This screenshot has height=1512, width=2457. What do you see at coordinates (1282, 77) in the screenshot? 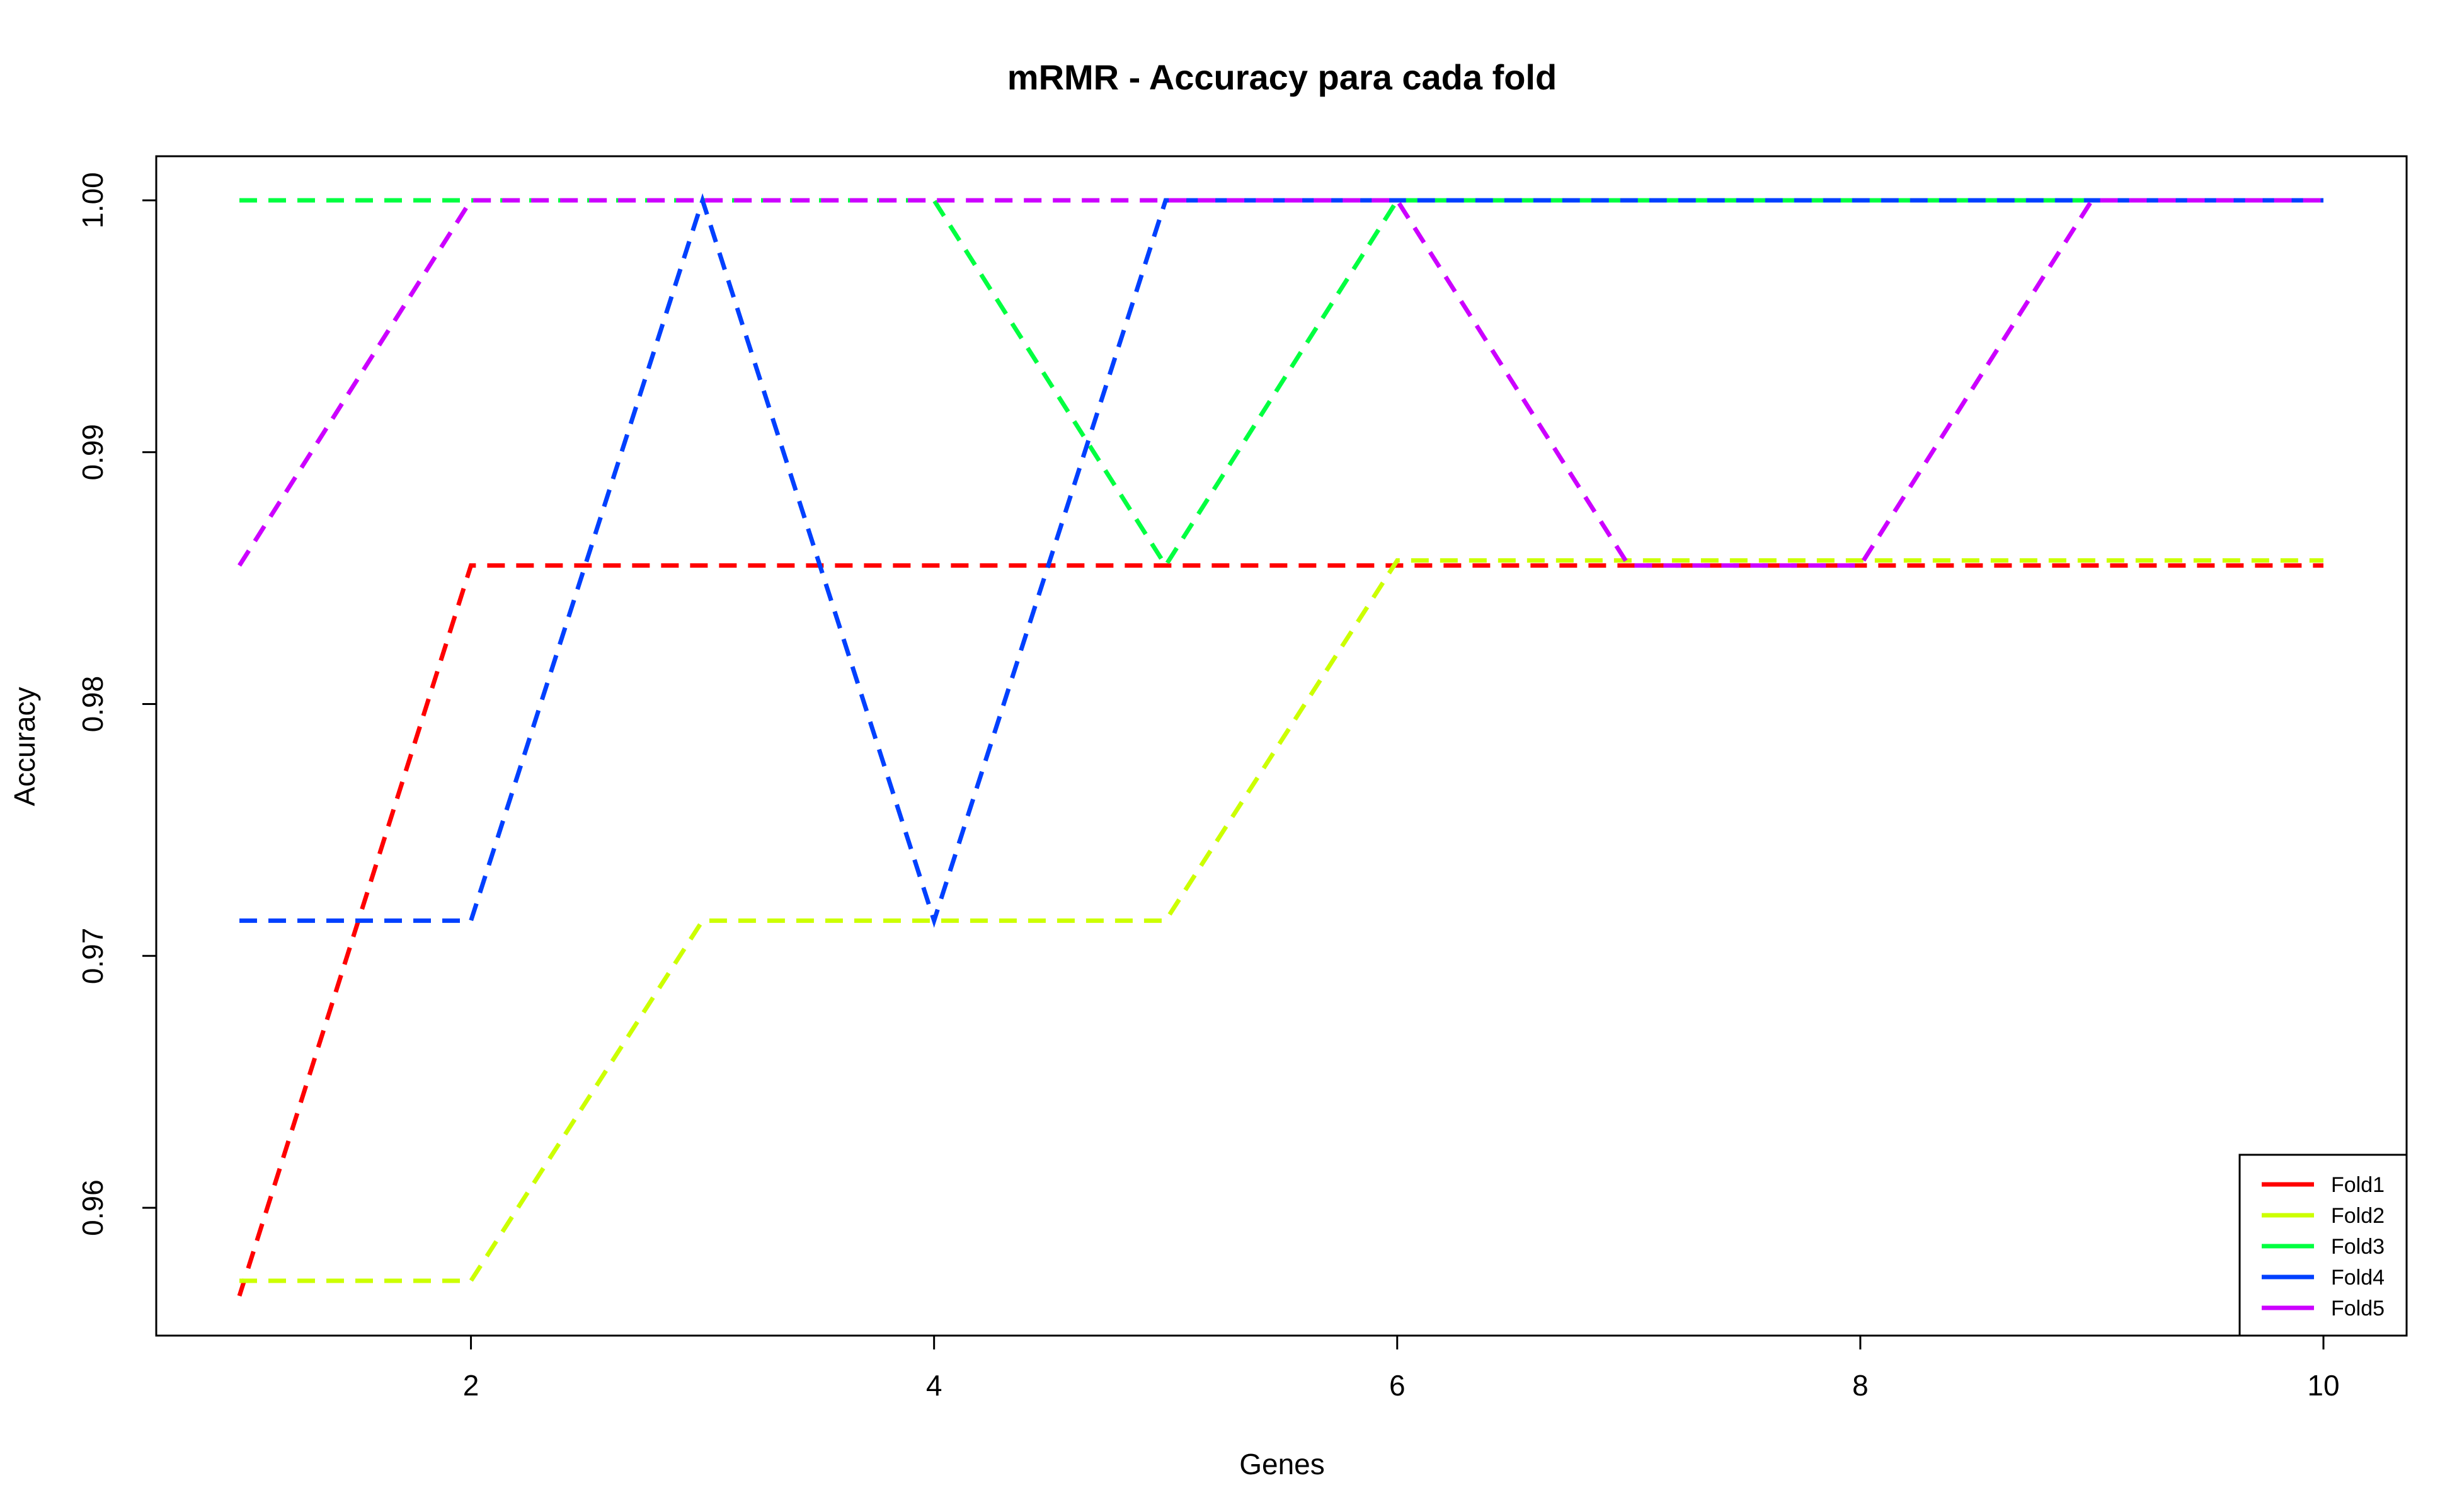
I see `chart-title: mRMR - Accuracy para cada fold` at bounding box center [1282, 77].